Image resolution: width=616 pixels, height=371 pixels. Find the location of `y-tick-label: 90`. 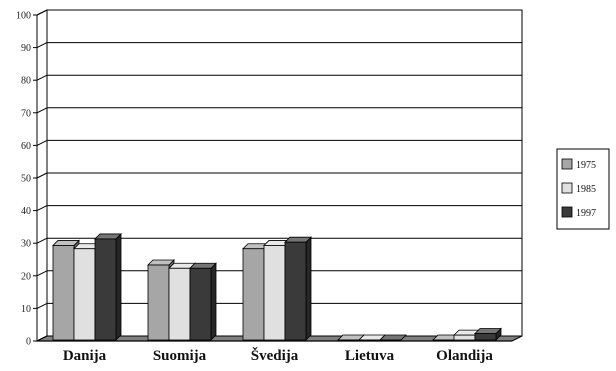

y-tick-label: 90 is located at coordinates (26, 48).